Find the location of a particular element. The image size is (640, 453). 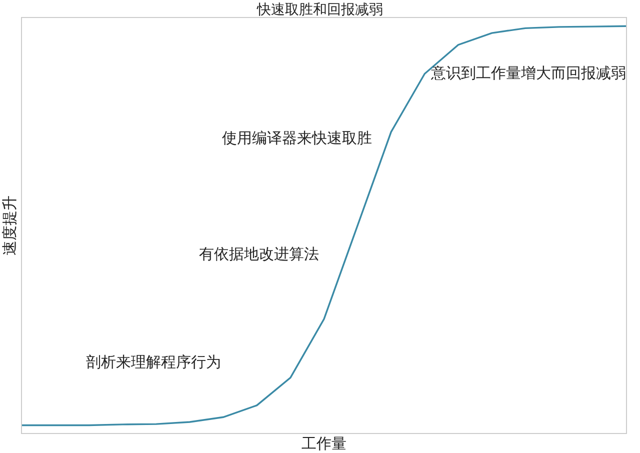

annotation: 有依据地改进算法 is located at coordinates (259, 254).